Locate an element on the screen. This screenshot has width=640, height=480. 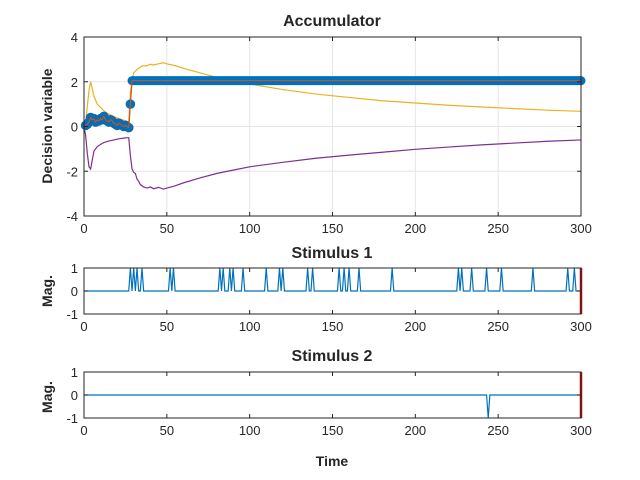
stimulus1-ytick-label: -1 is located at coordinates (72, 314).